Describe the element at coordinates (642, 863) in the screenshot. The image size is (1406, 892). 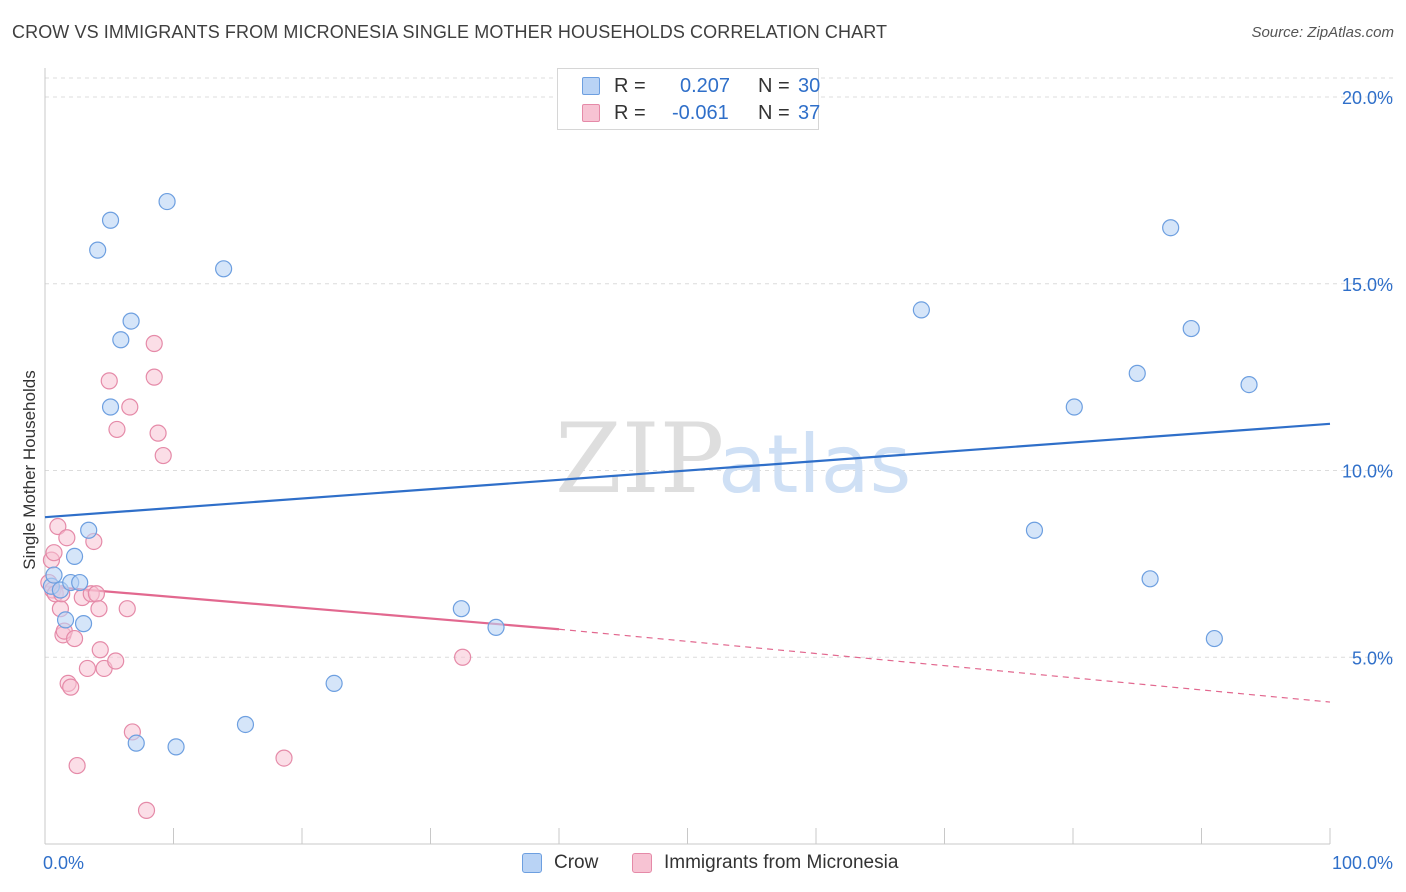
I see `micronesia-legend-swatch-icon` at that location.